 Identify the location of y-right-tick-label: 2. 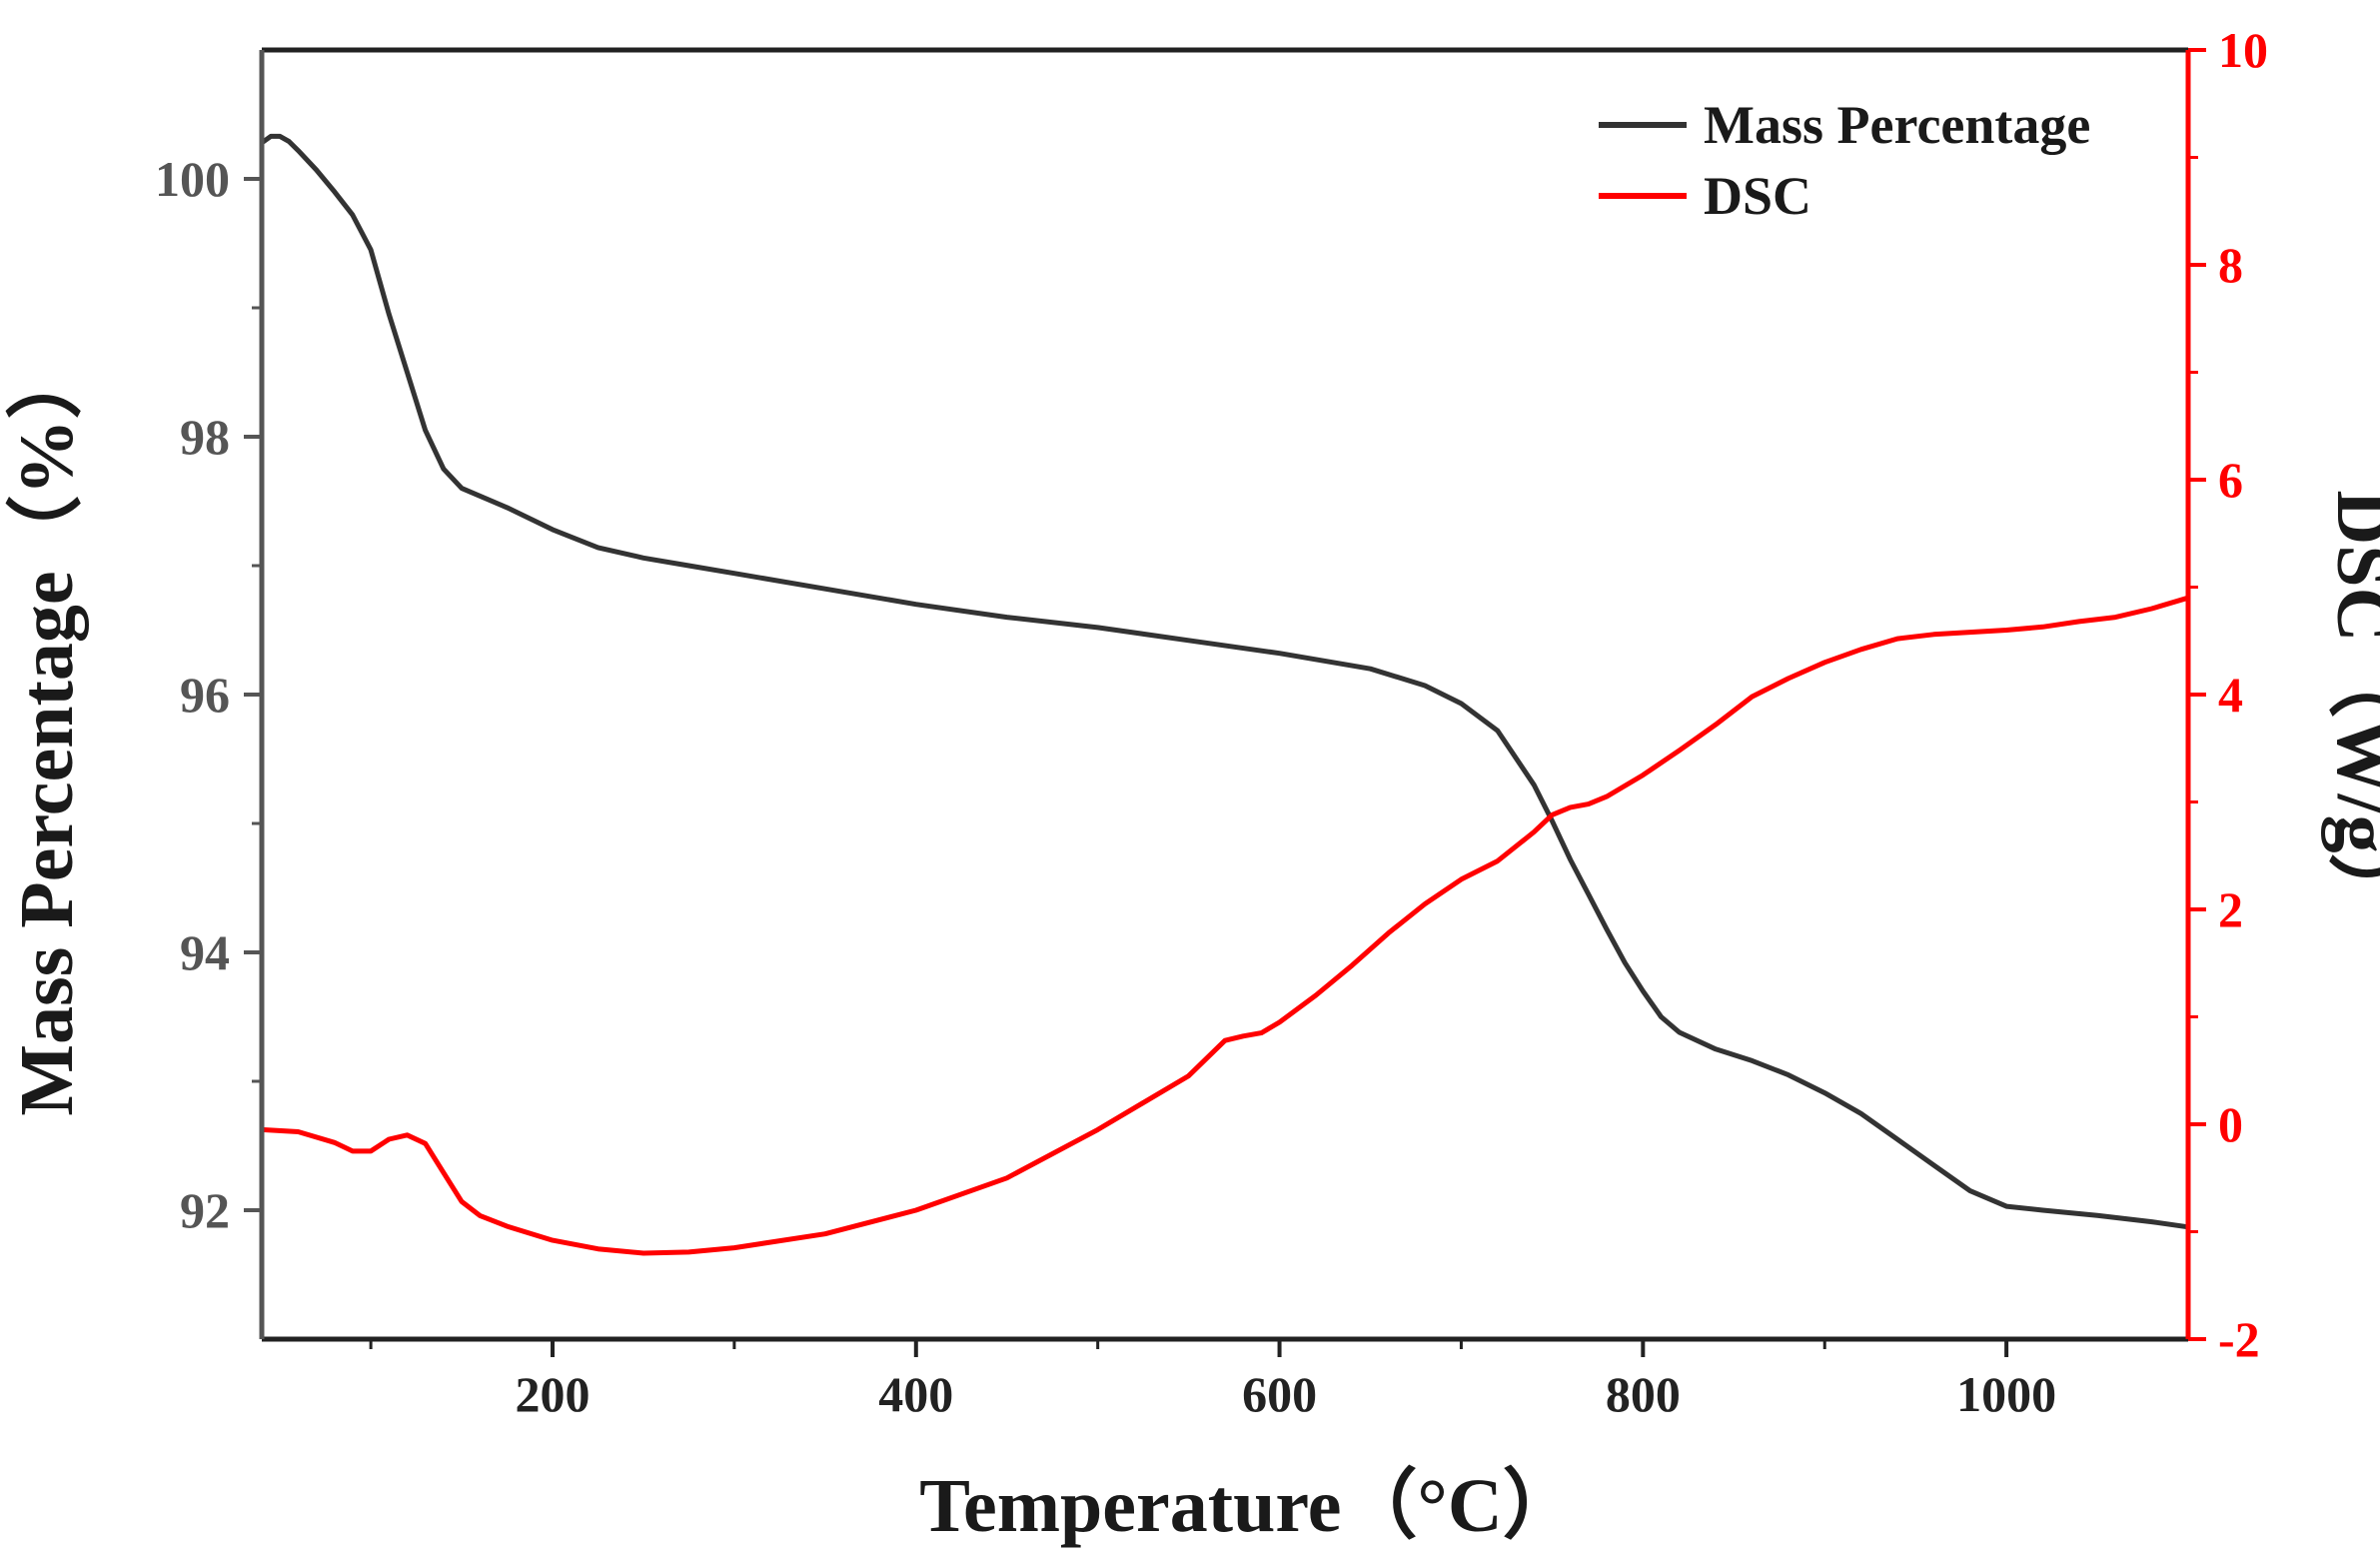
(2230, 909).